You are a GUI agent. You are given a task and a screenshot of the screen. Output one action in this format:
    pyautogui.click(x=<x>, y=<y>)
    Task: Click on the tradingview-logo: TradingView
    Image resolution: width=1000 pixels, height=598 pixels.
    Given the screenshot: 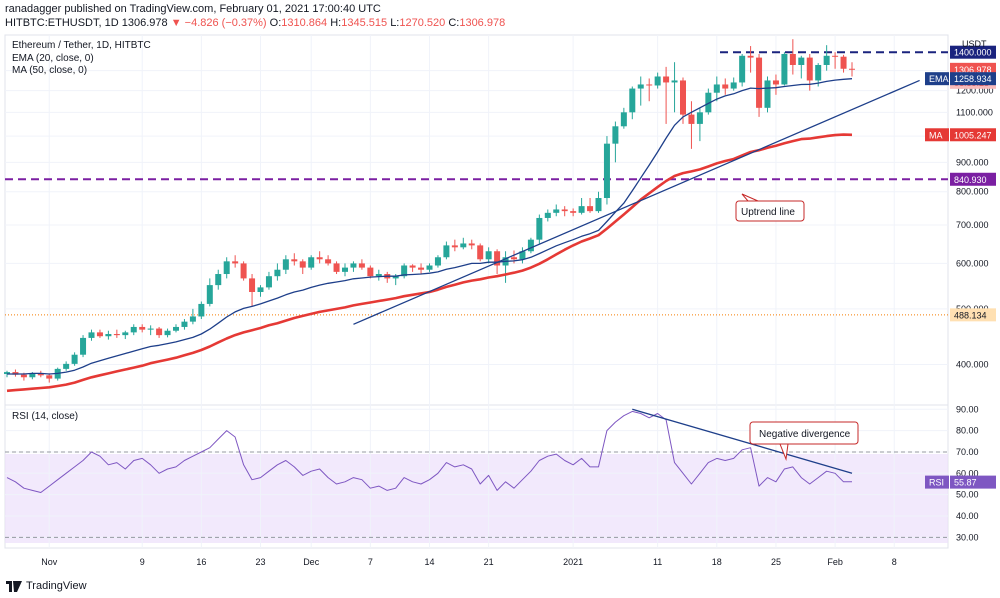 What is the action you would take?
    pyautogui.click(x=46, y=586)
    